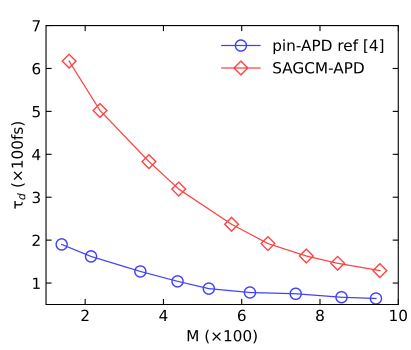  What do you see at coordinates (320, 316) in the screenshot?
I see `x-tick-label: 8` at bounding box center [320, 316].